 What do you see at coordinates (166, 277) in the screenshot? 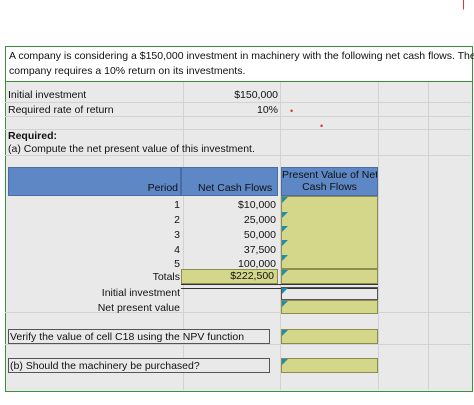
I see `totals-label: Totals` at bounding box center [166, 277].